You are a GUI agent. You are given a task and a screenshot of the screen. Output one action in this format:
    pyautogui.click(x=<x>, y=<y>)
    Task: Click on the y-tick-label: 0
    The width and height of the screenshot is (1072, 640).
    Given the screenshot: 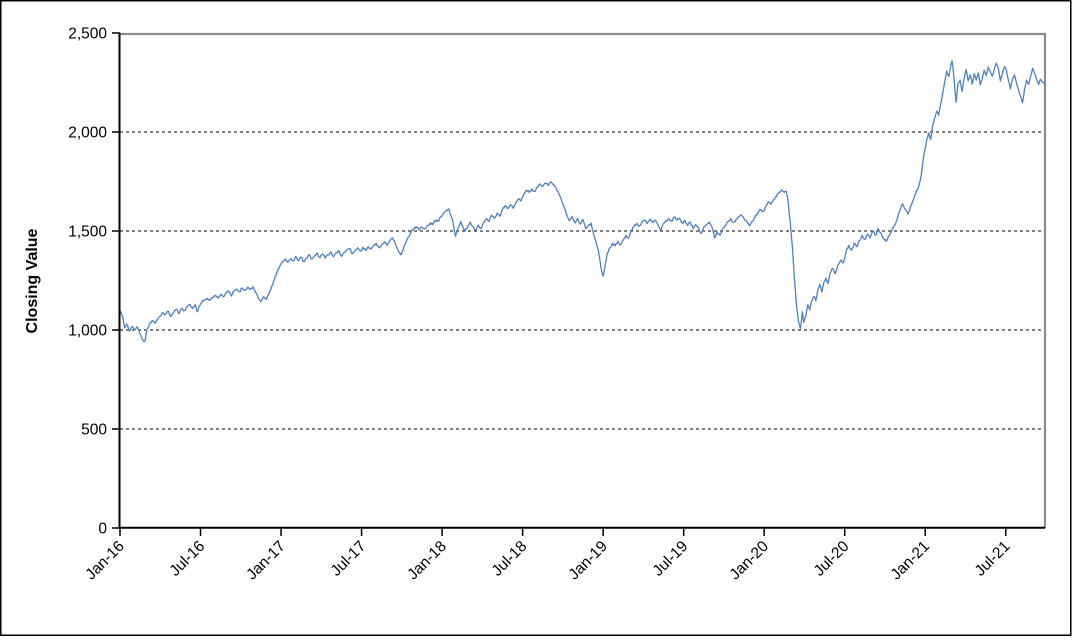 What is the action you would take?
    pyautogui.click(x=102, y=529)
    